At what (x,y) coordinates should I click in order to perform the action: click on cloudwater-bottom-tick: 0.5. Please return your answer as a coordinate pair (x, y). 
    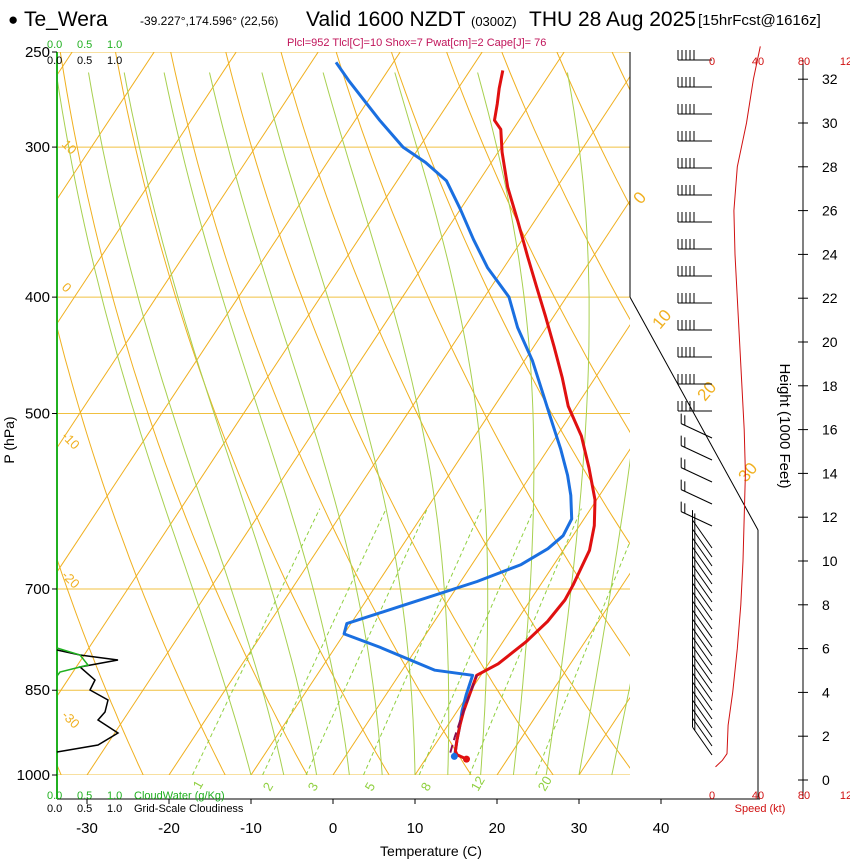
    Looking at the image, I should click on (84, 796).